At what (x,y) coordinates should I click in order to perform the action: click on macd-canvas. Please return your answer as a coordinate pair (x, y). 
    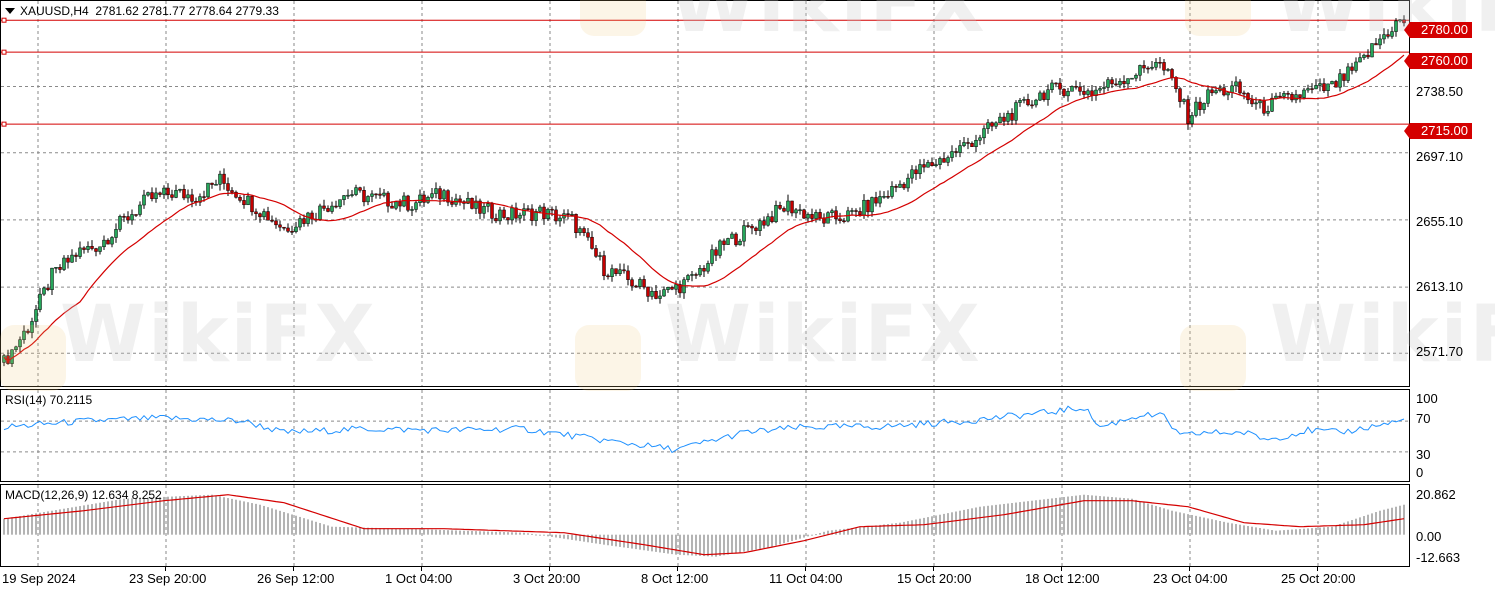
    Looking at the image, I should click on (705, 526).